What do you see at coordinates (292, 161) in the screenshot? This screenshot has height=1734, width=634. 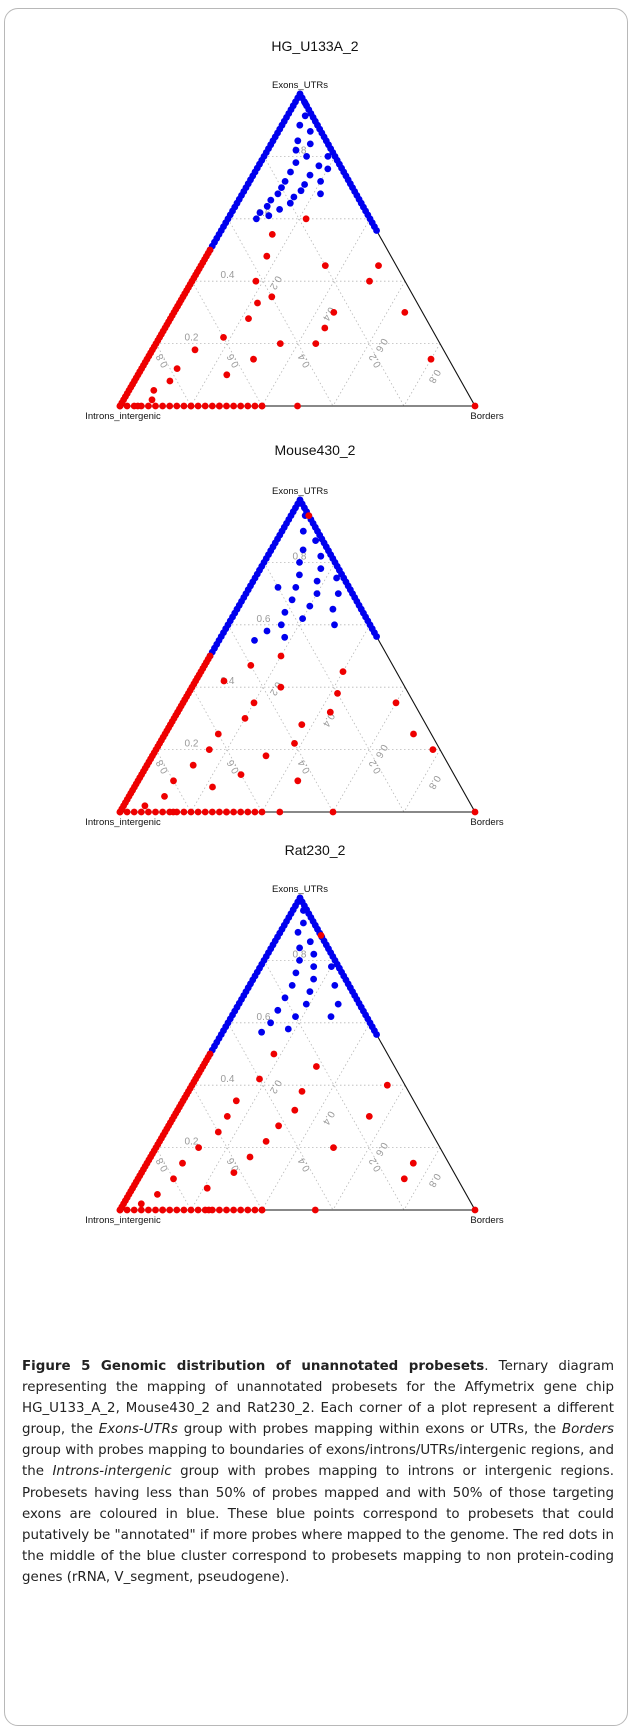 I see `series-blue` at bounding box center [292, 161].